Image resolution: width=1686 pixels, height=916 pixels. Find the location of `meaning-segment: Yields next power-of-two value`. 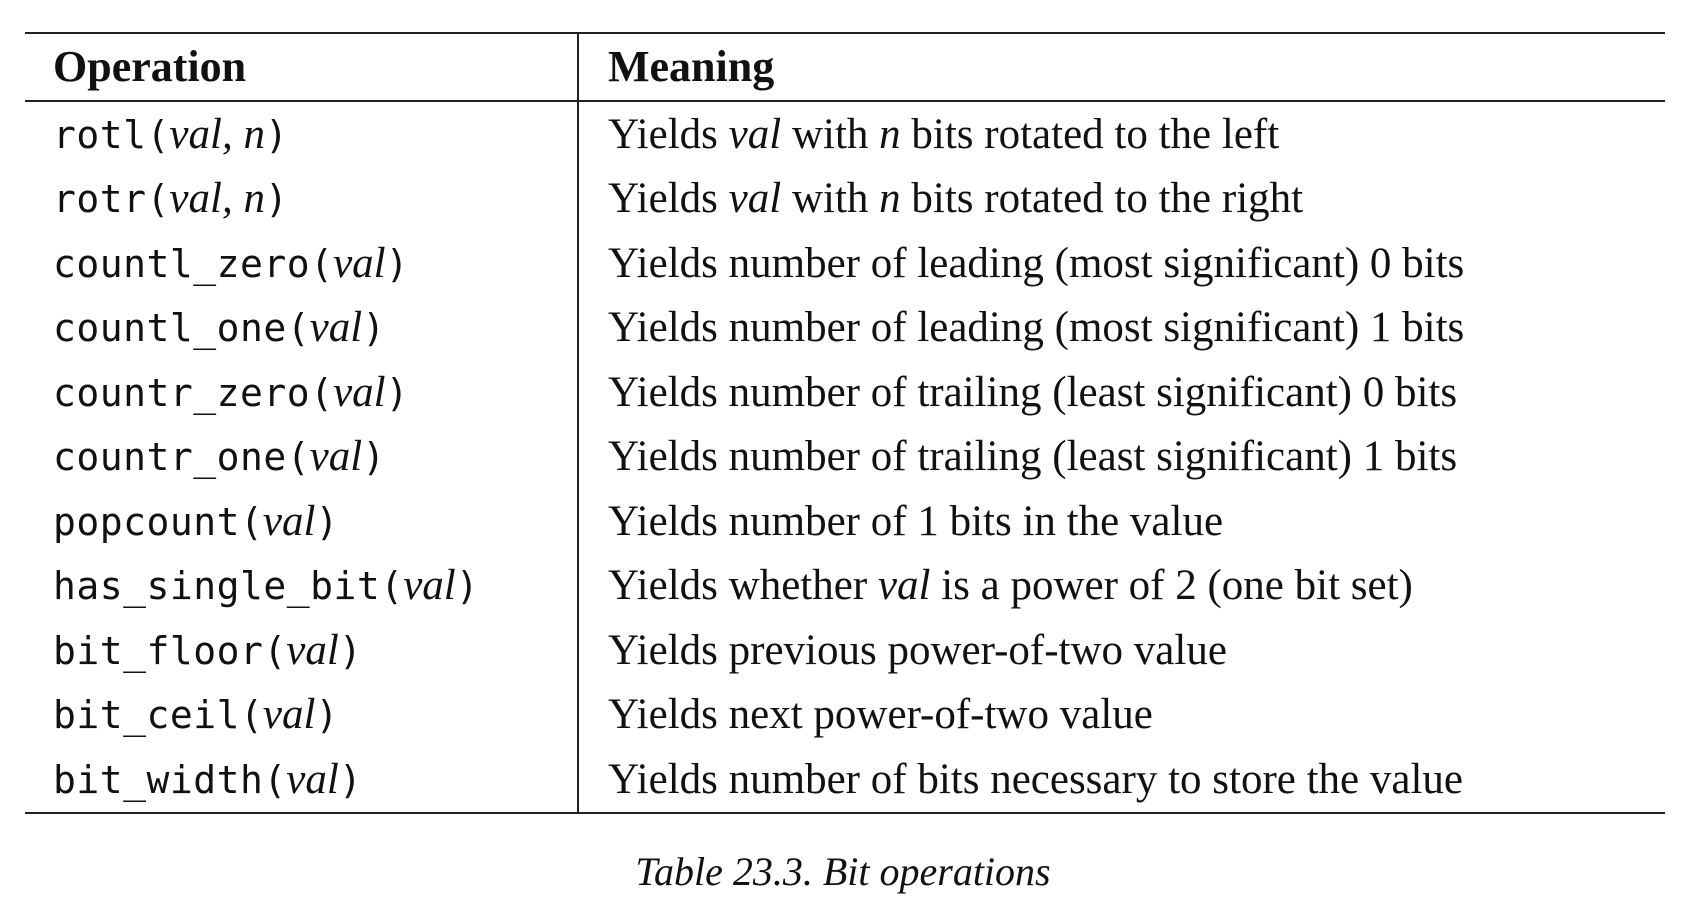

meaning-segment: Yields next power-of-two value is located at coordinates (880, 715).